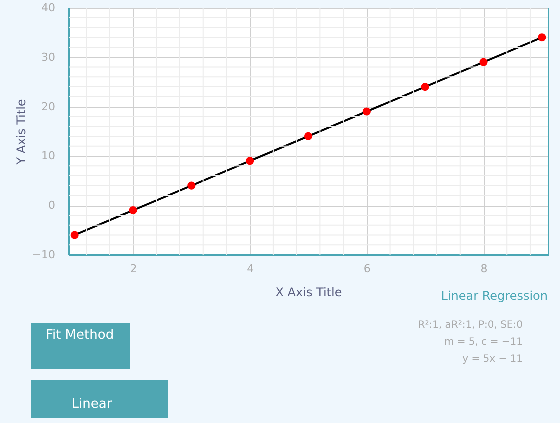  Describe the element at coordinates (49, 156) in the screenshot. I see `y-tick-label: 10` at that location.